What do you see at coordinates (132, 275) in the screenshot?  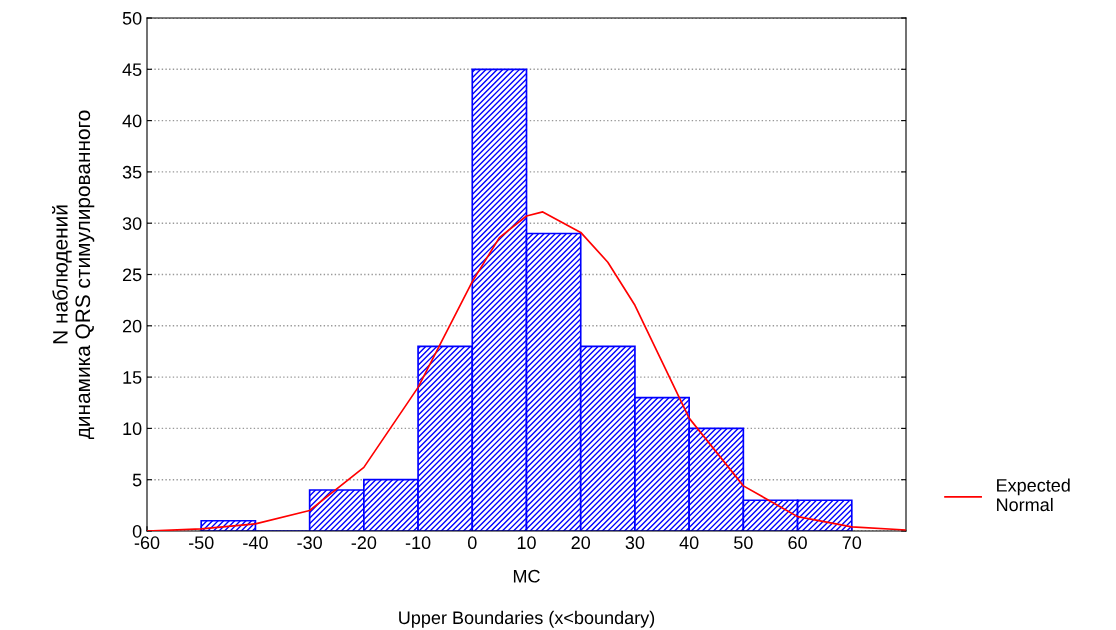 I see `y-tick-label: 25` at bounding box center [132, 275].